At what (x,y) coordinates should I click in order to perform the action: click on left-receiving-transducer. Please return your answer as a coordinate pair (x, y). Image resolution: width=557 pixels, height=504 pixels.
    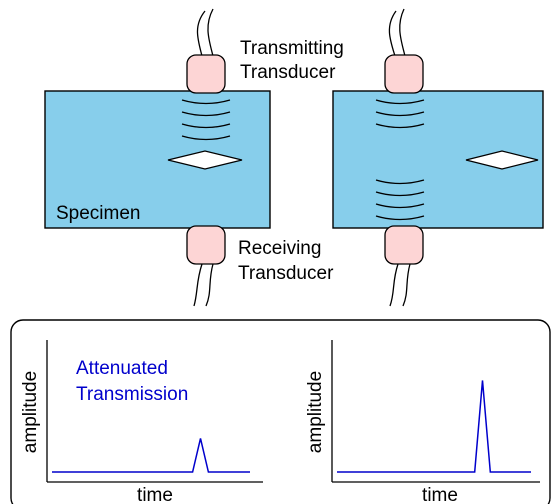
    Looking at the image, I should click on (206, 245).